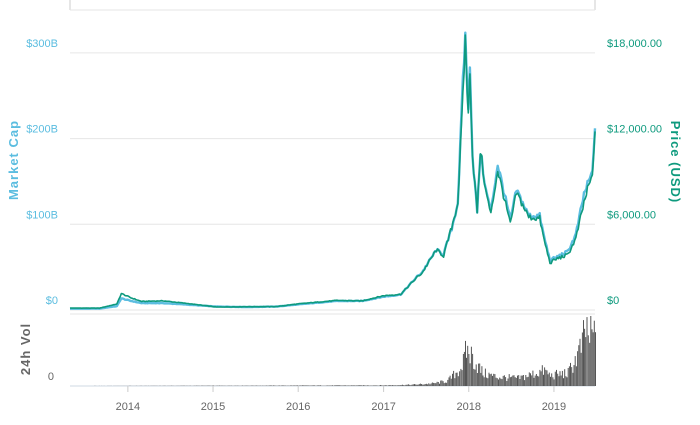  I want to click on left-axis-tick-label: $200B, so click(42, 130).